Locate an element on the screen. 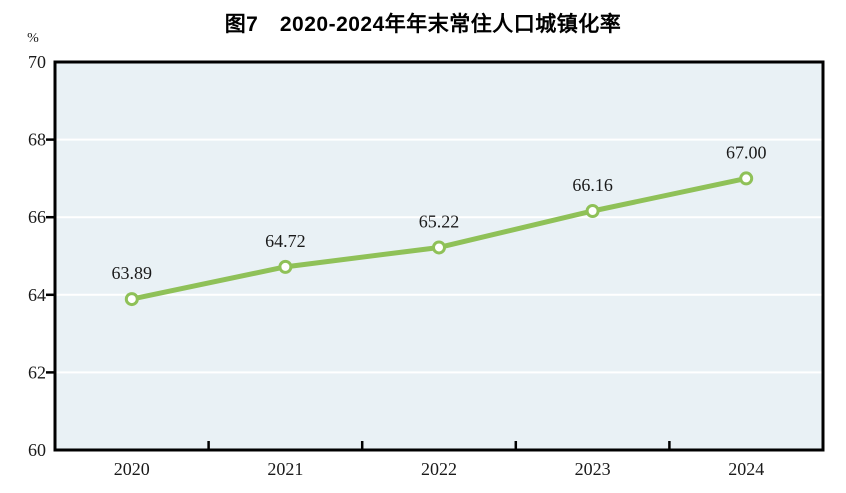 This screenshot has height=493, width=846. data-point-label: 67.00 is located at coordinates (746, 152).